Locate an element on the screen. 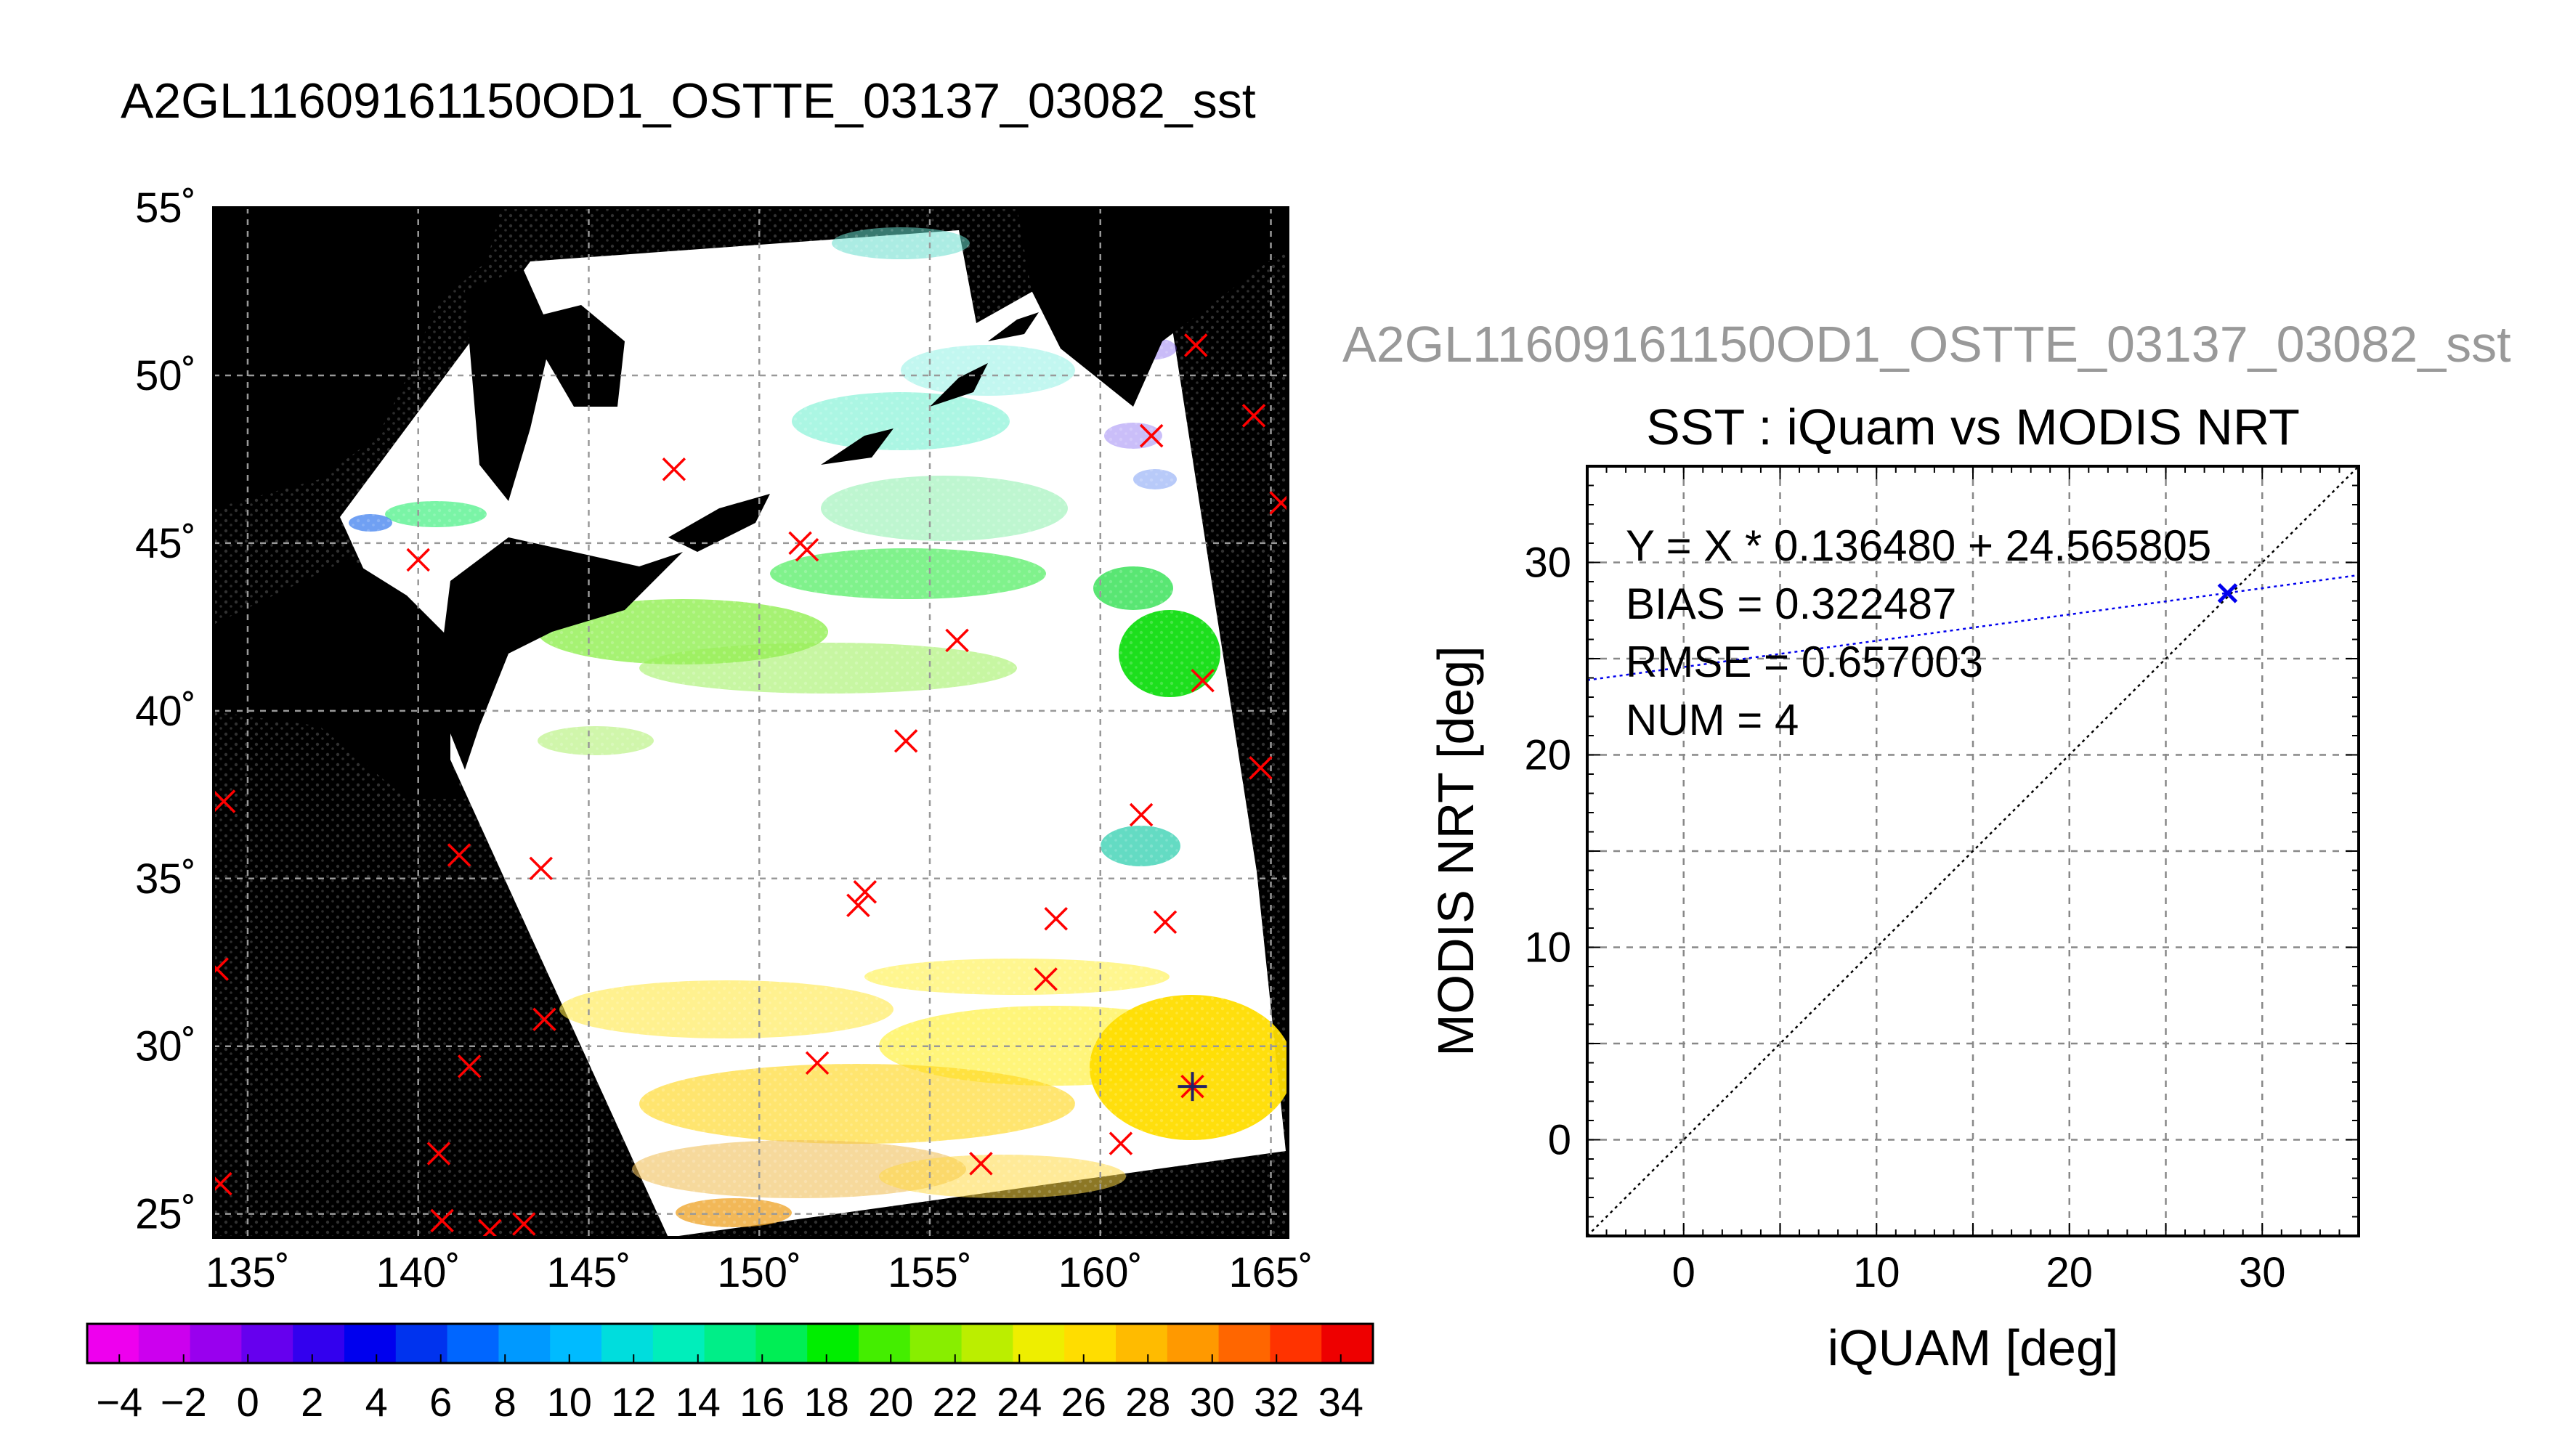 This screenshot has width=2549, height=1456. sst-colorbar: −4 −2 0 2 4 6 8 10 12 14 16 18 20 22 24 26 28 30 32 34 is located at coordinates (730, 1373).